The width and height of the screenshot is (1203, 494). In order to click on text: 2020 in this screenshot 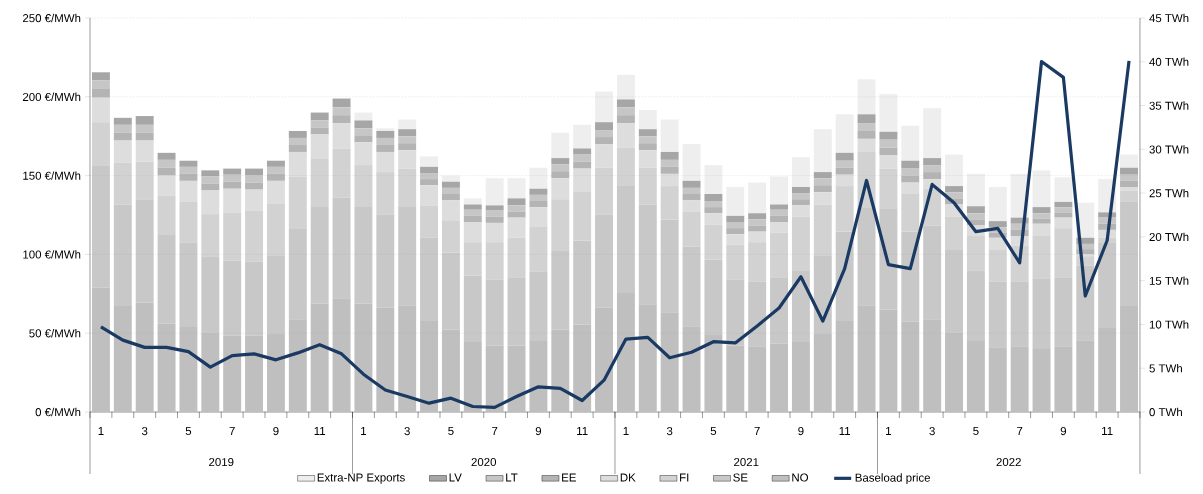, I will do `click(484, 462)`.